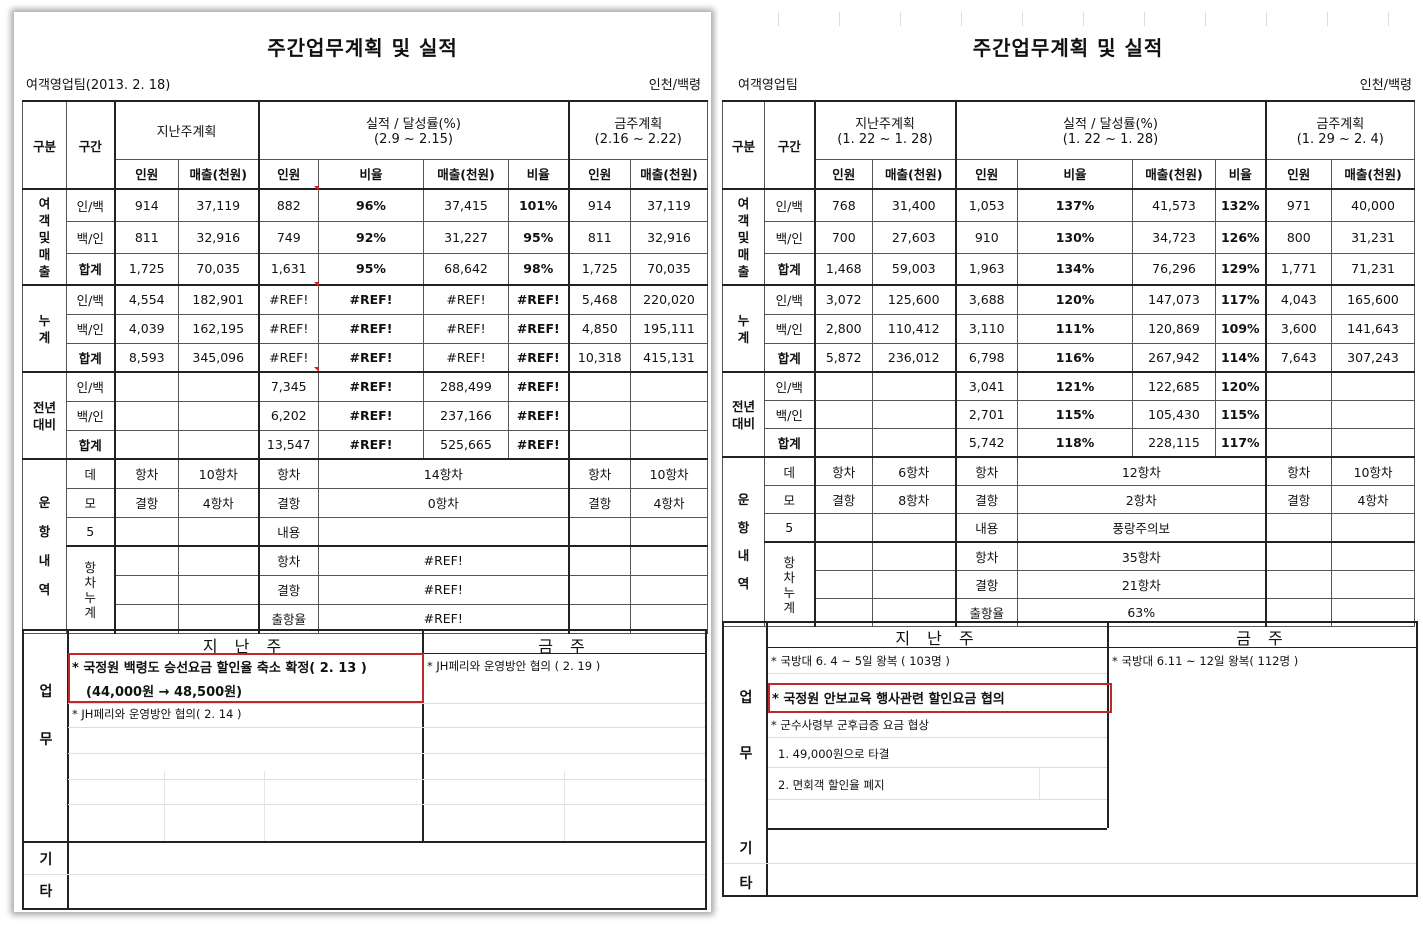 The width and height of the screenshot is (1423, 930). What do you see at coordinates (146, 357) in the screenshot?
I see `table-cell: 8,593` at bounding box center [146, 357].